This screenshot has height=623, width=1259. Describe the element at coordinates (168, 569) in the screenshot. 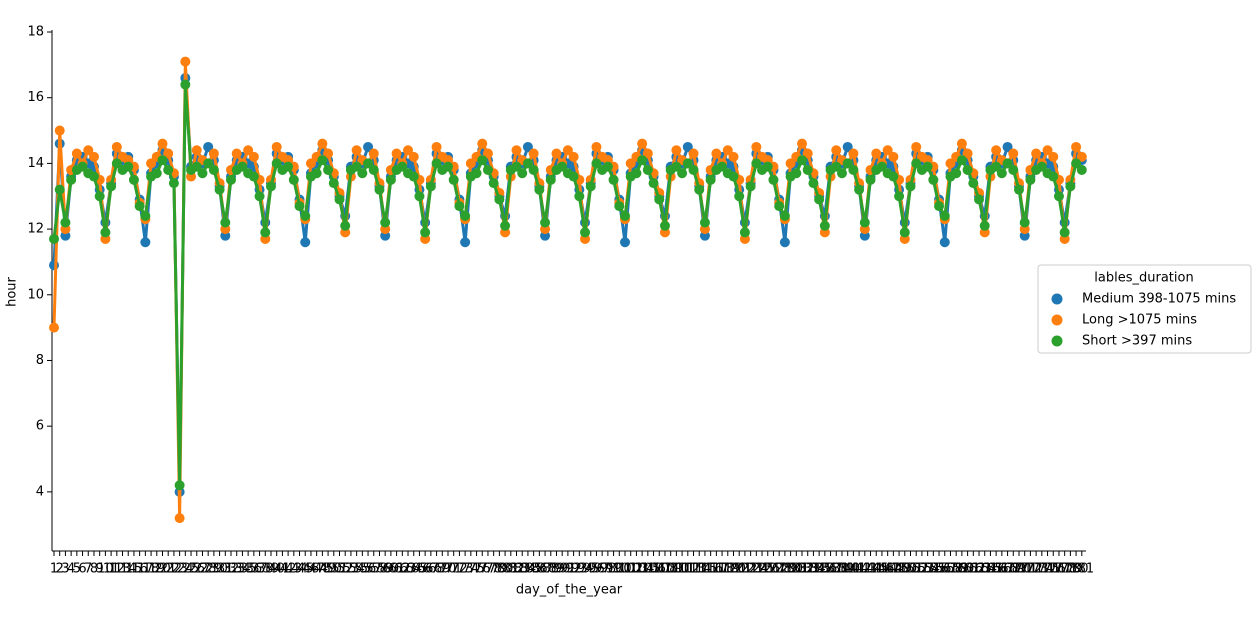

I see `x-tick-label: 21` at that location.